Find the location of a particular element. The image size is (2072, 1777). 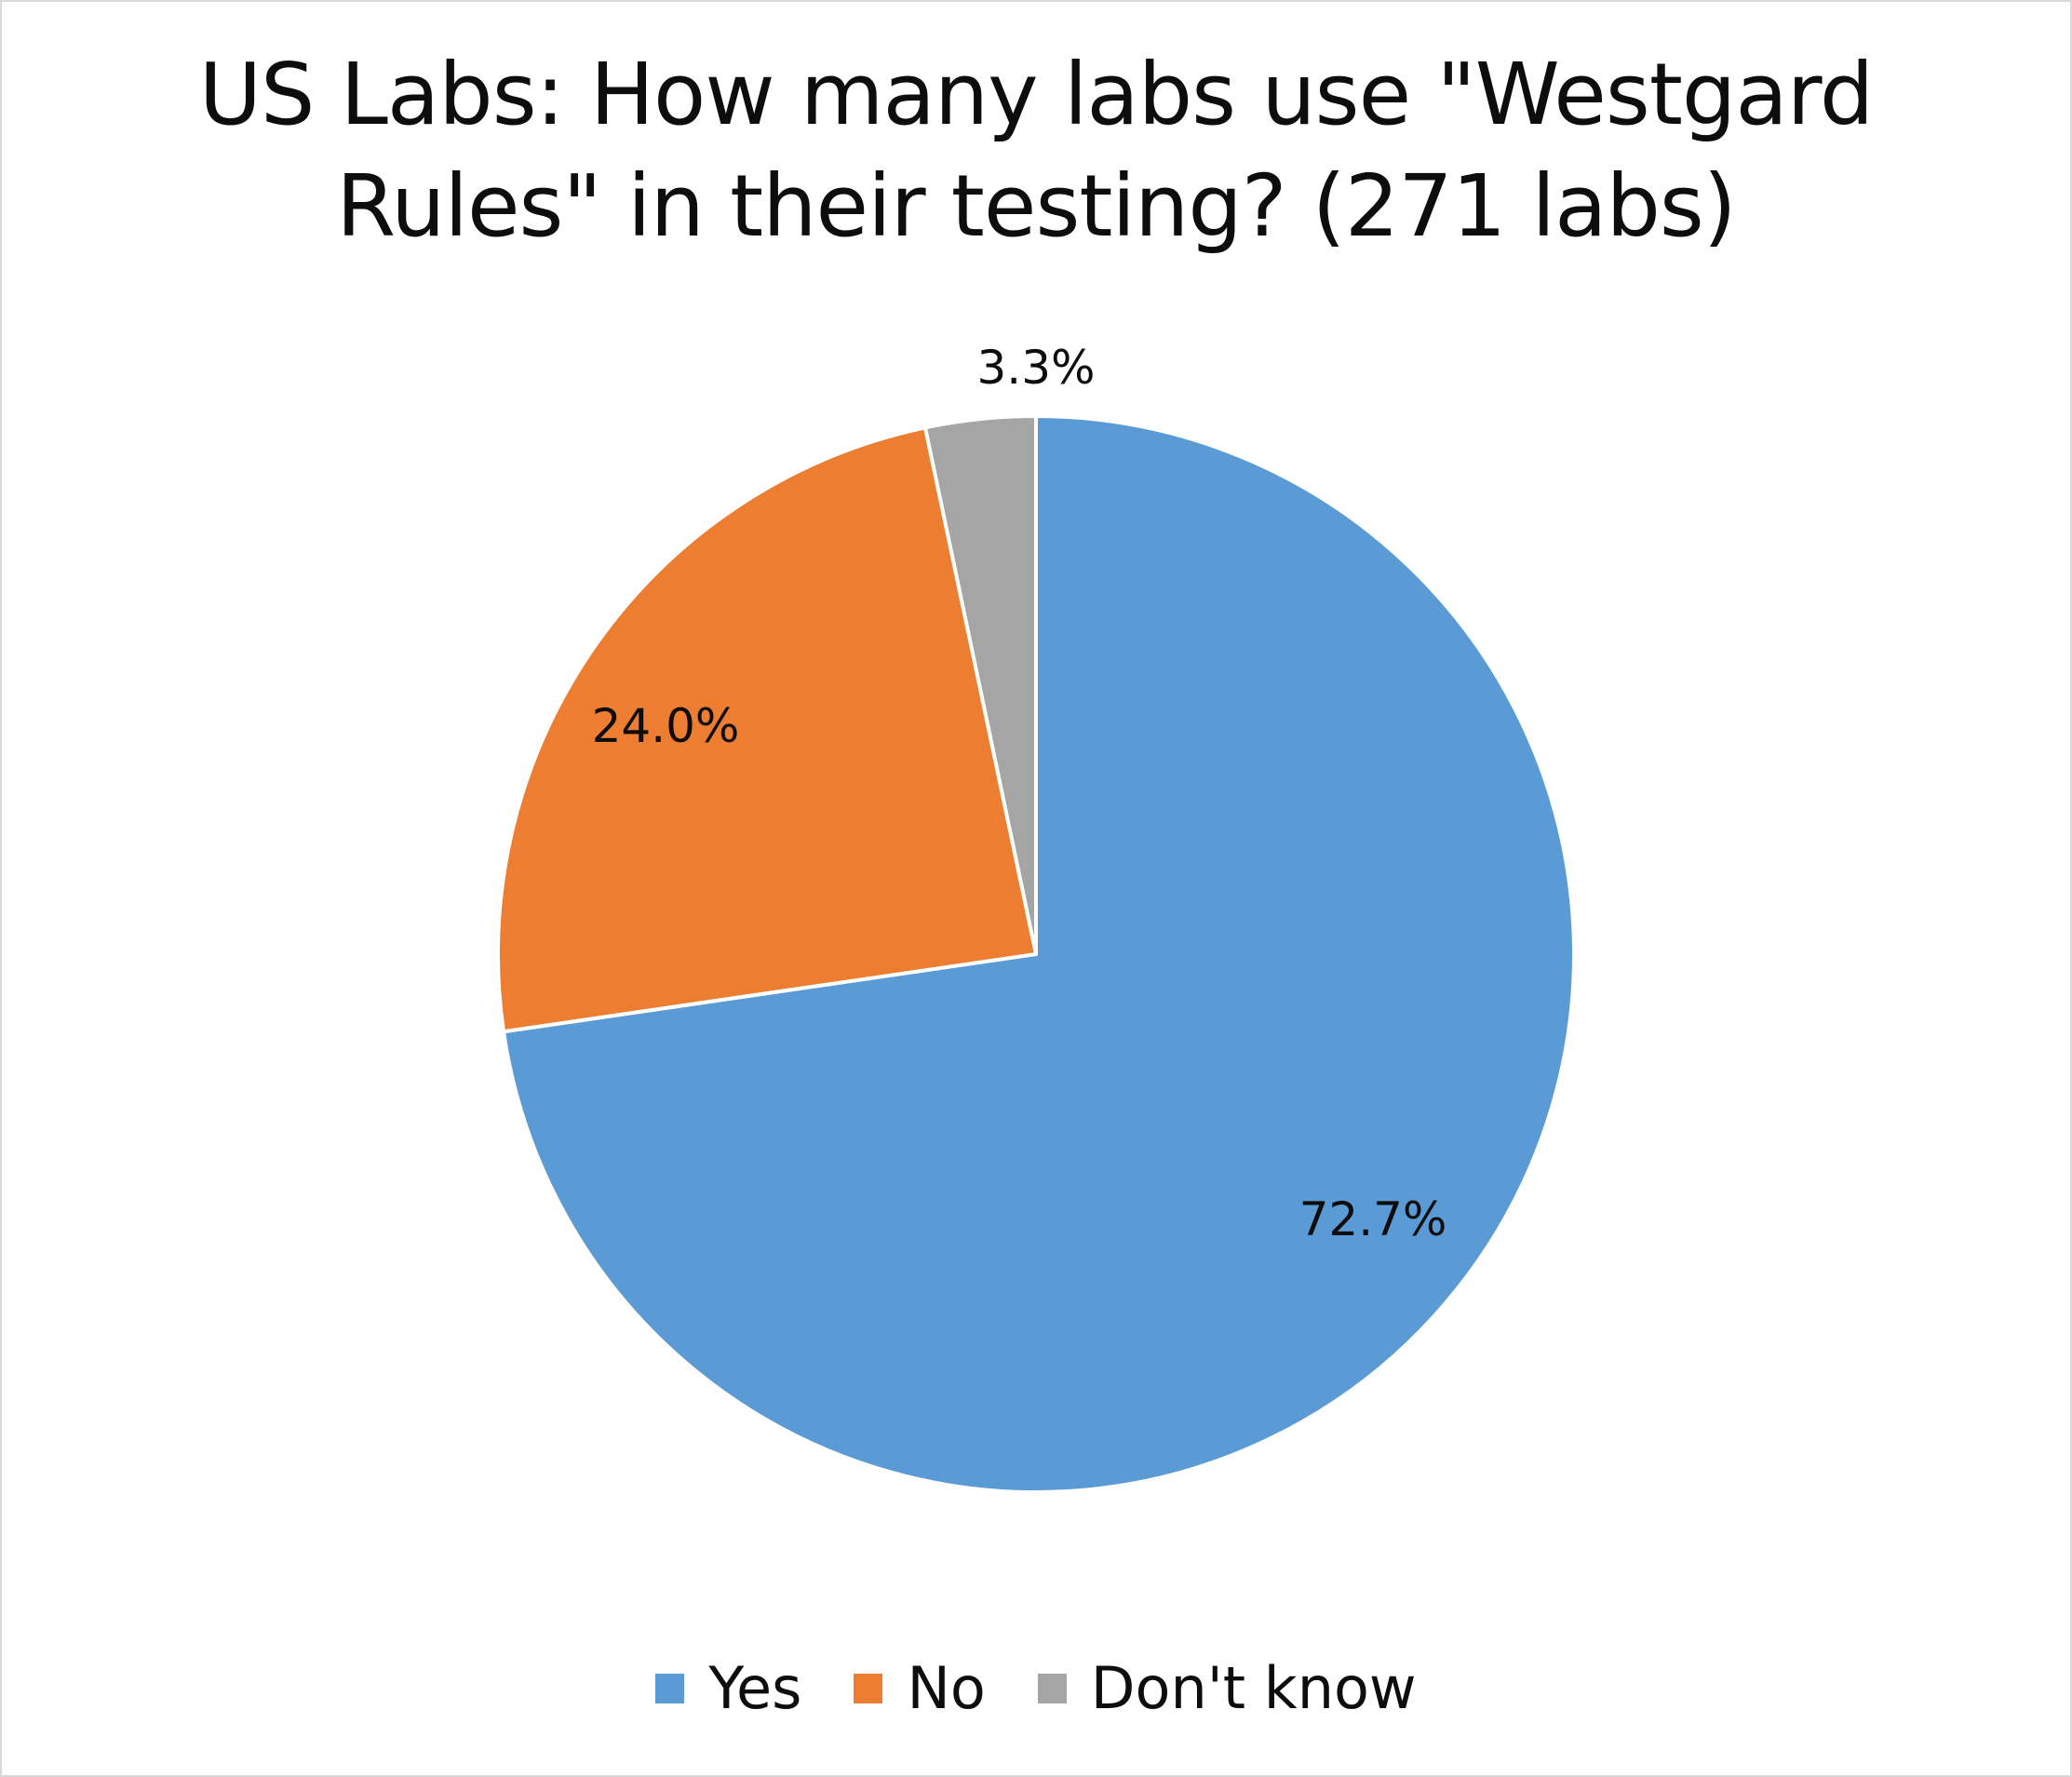

data-label-no: 24.0% is located at coordinates (665, 726).